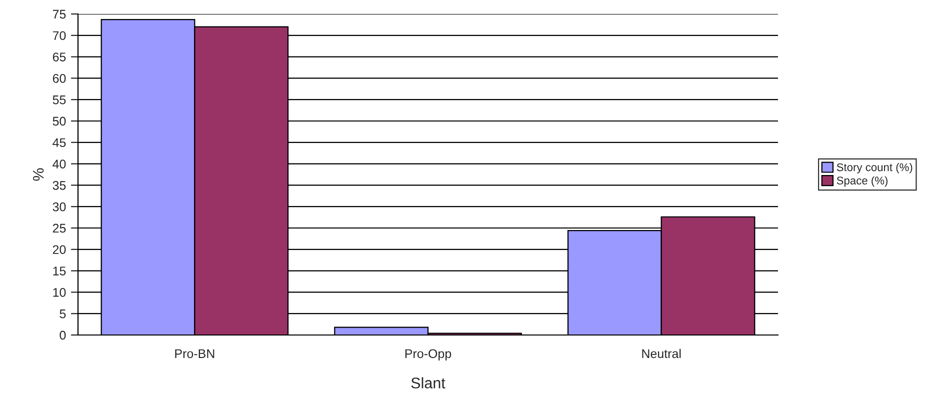 The width and height of the screenshot is (933, 407). What do you see at coordinates (59, 78) in the screenshot?
I see `y-tick-label: 60` at bounding box center [59, 78].